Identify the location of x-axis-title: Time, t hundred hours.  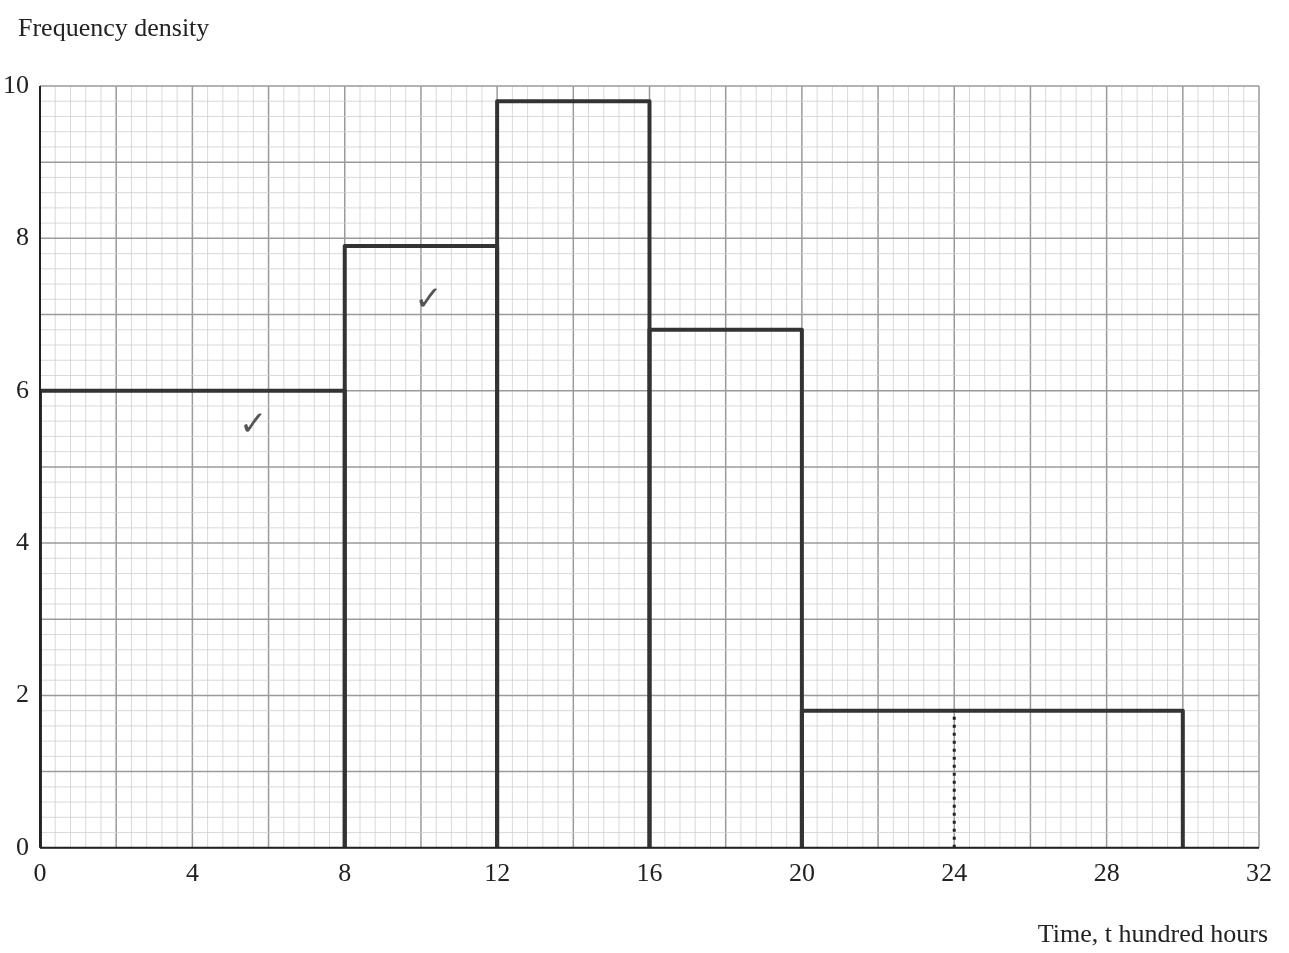
(1152, 933).